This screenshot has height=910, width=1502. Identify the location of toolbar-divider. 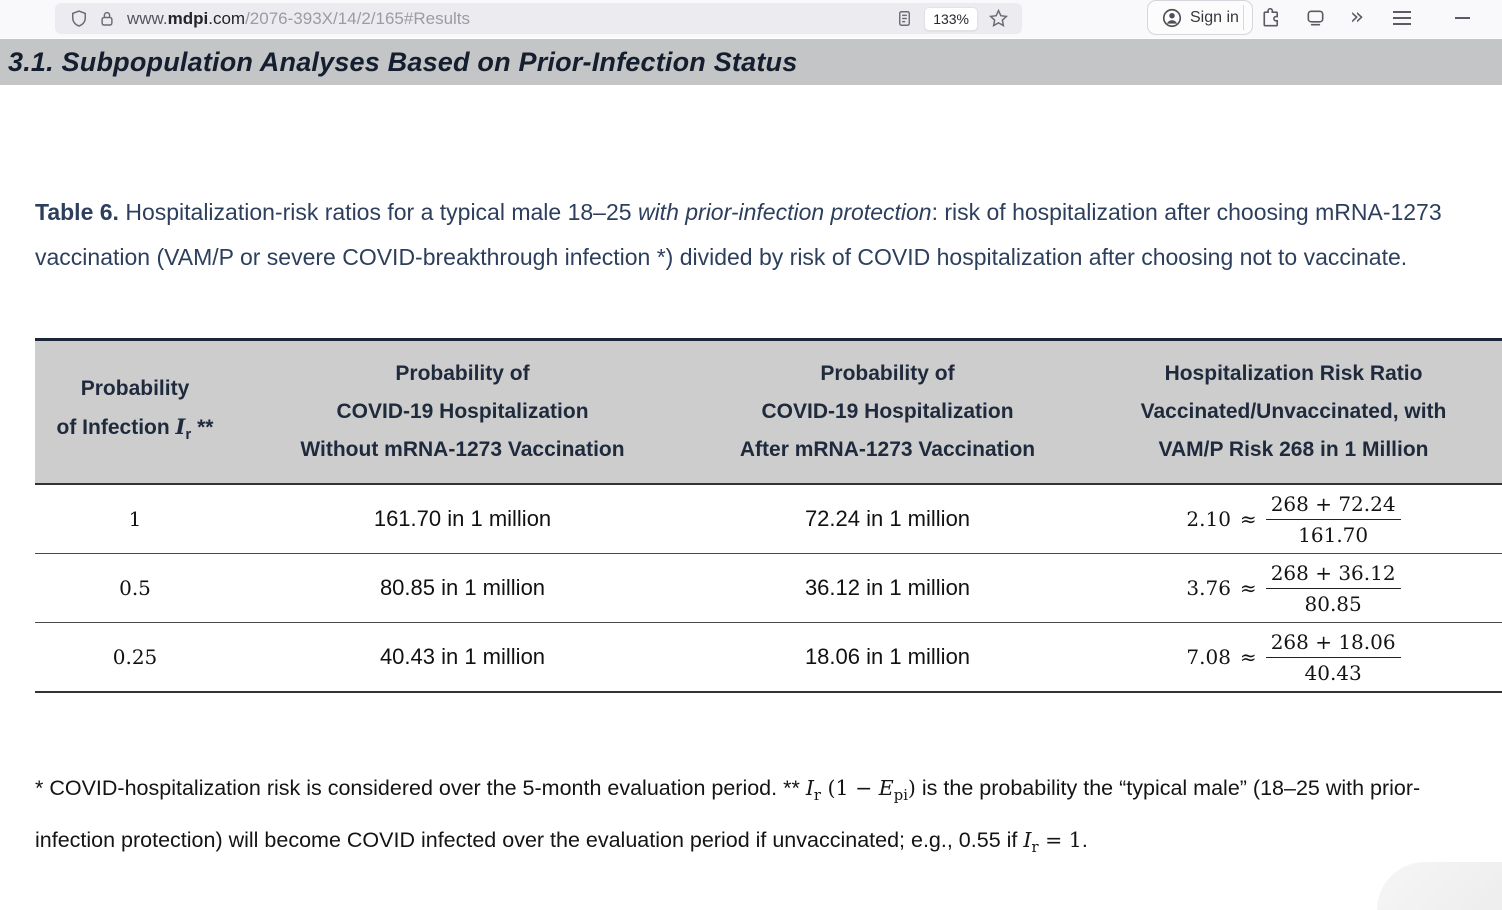
(1243, 17).